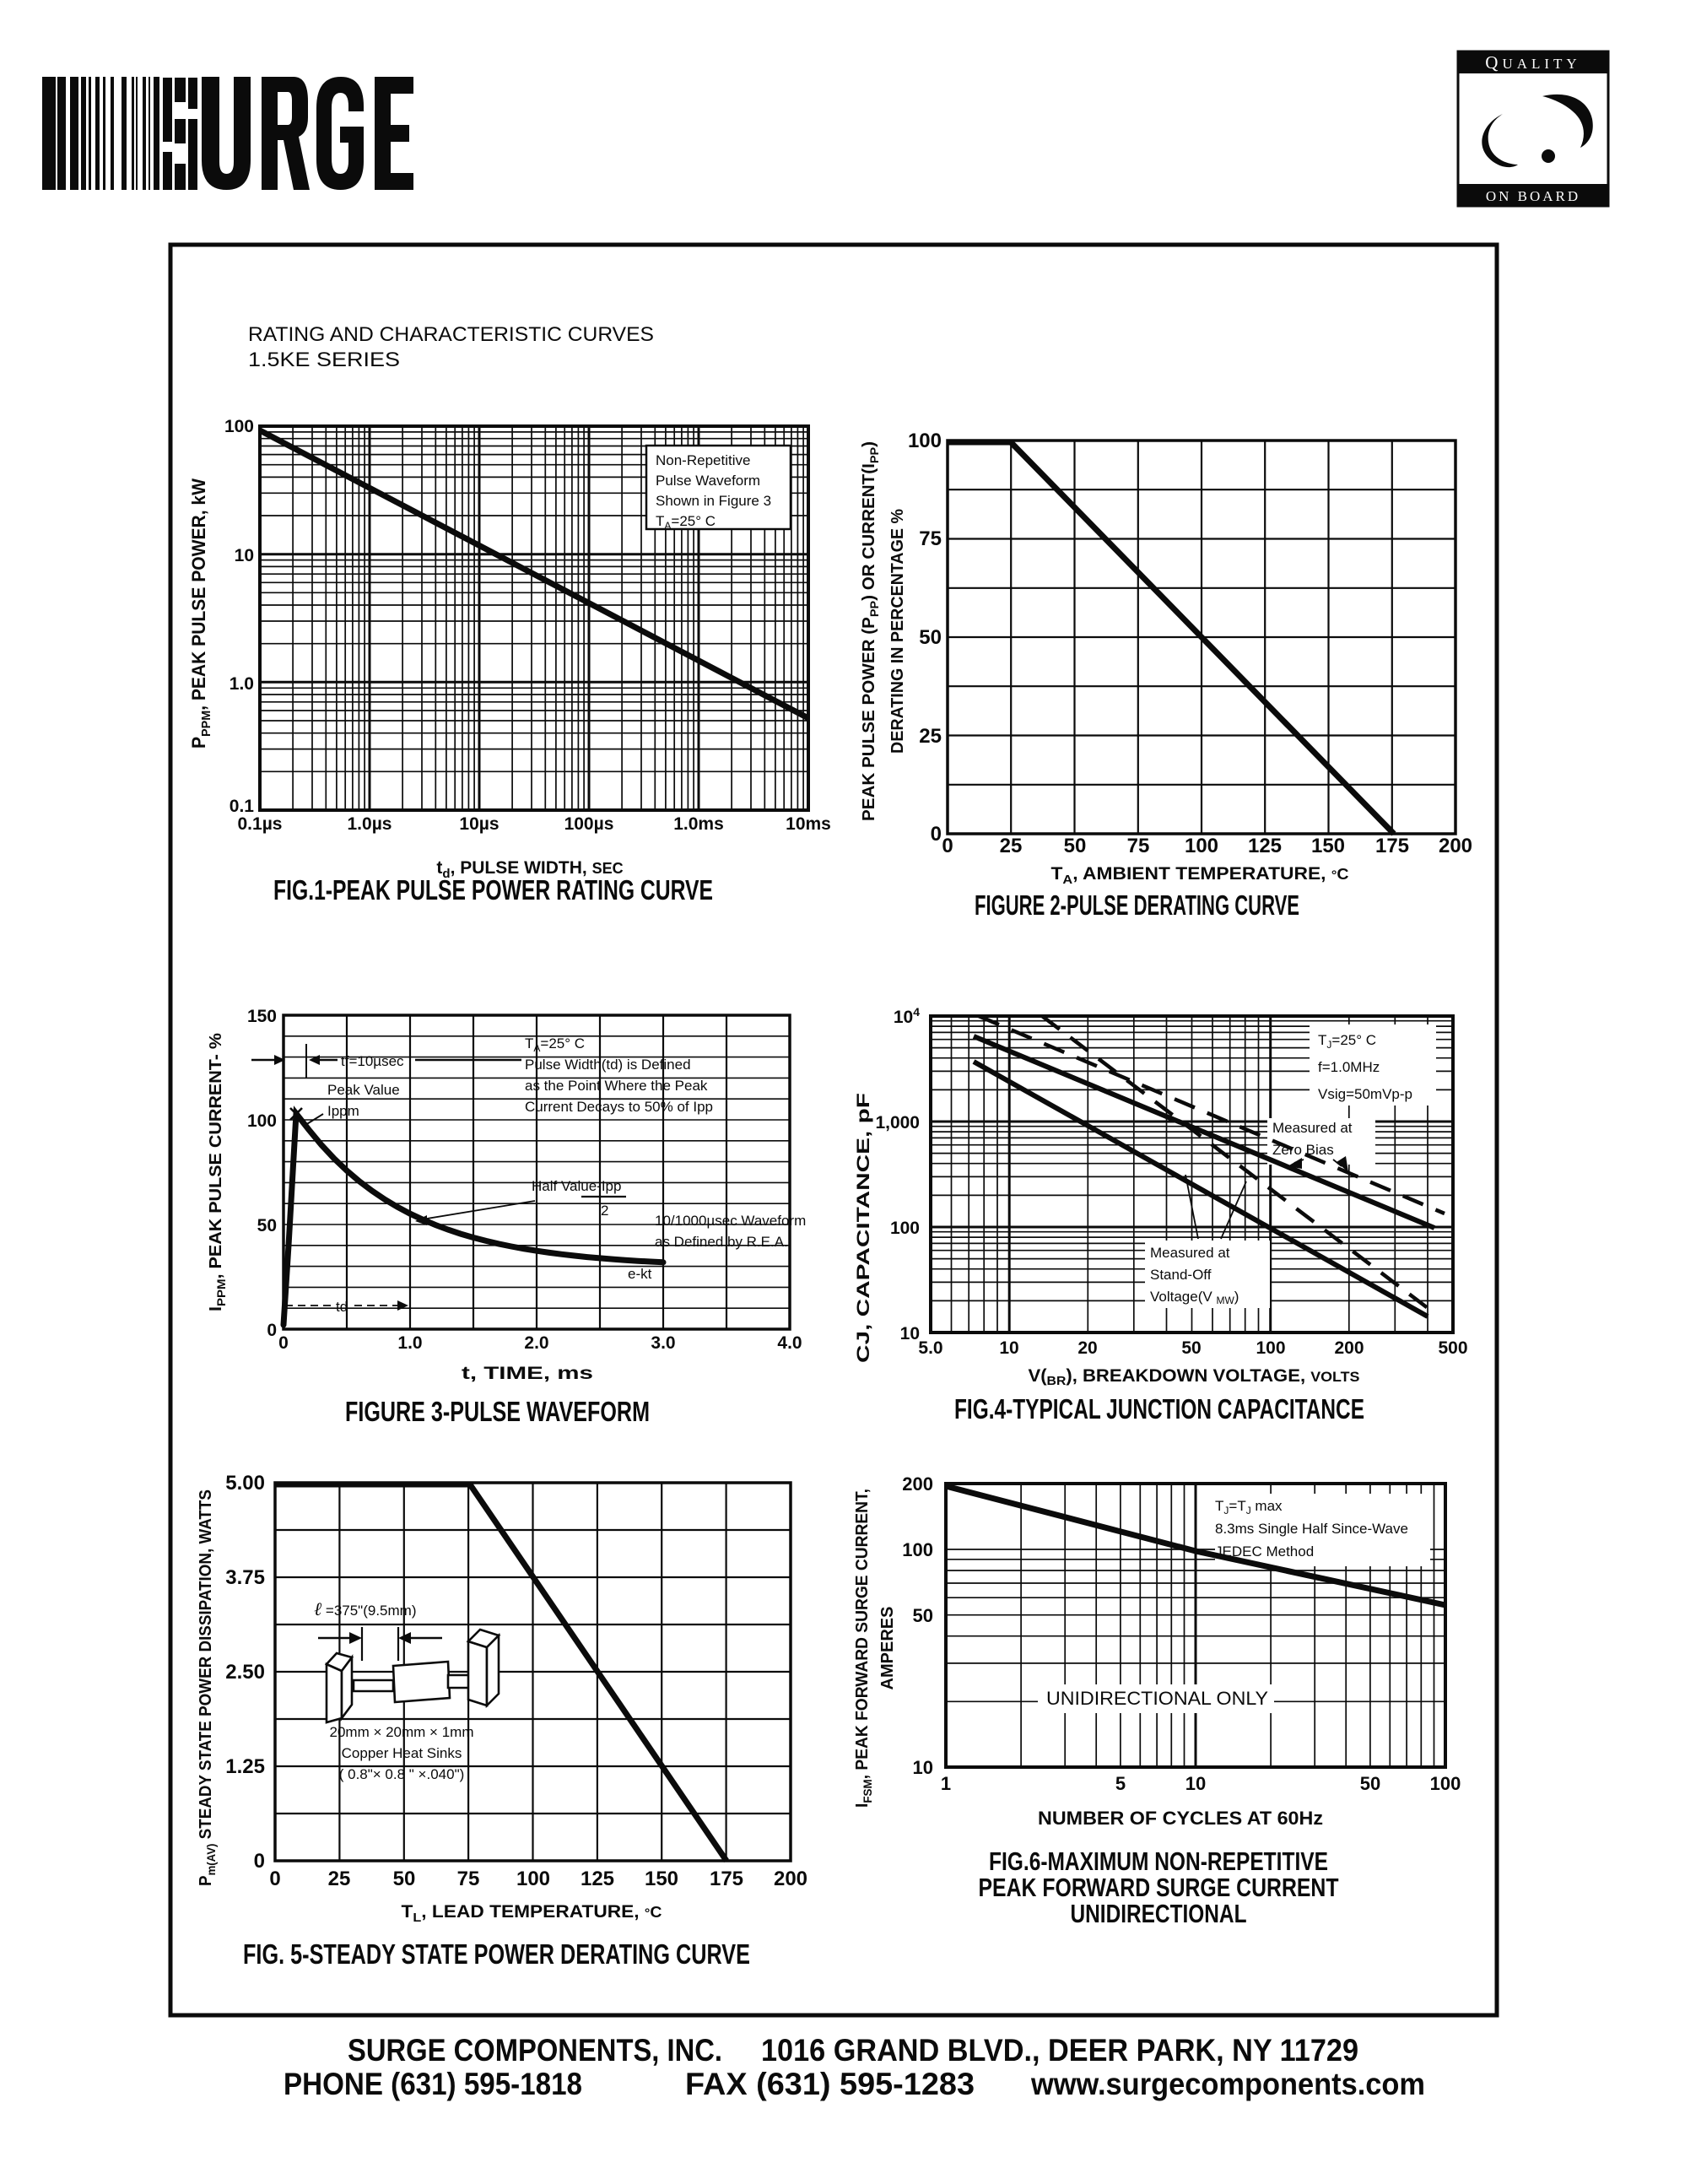 The image size is (1685, 2184). Describe the element at coordinates (1157, 1698) in the screenshot. I see `svg-text: UNIDIRECTIONAL ONLY` at that location.